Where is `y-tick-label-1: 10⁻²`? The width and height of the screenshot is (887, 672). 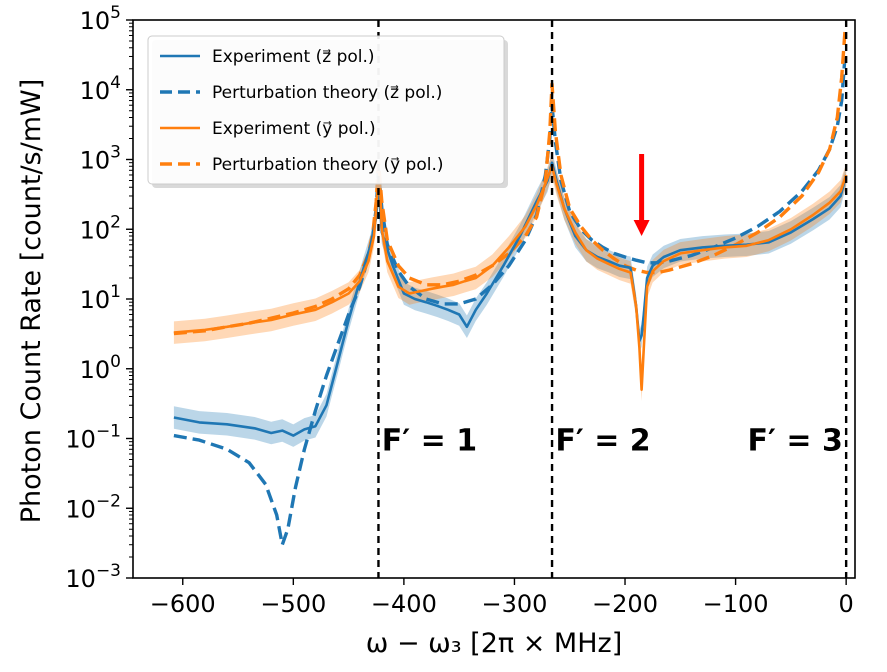 y-tick-label-1: 10⁻² is located at coordinates (93, 507).